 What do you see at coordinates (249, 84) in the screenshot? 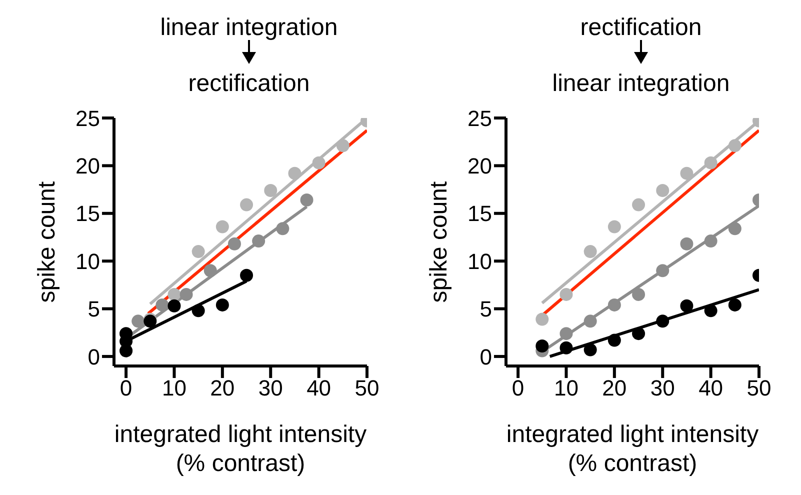
I see `chart-subtitle: rectification` at bounding box center [249, 84].